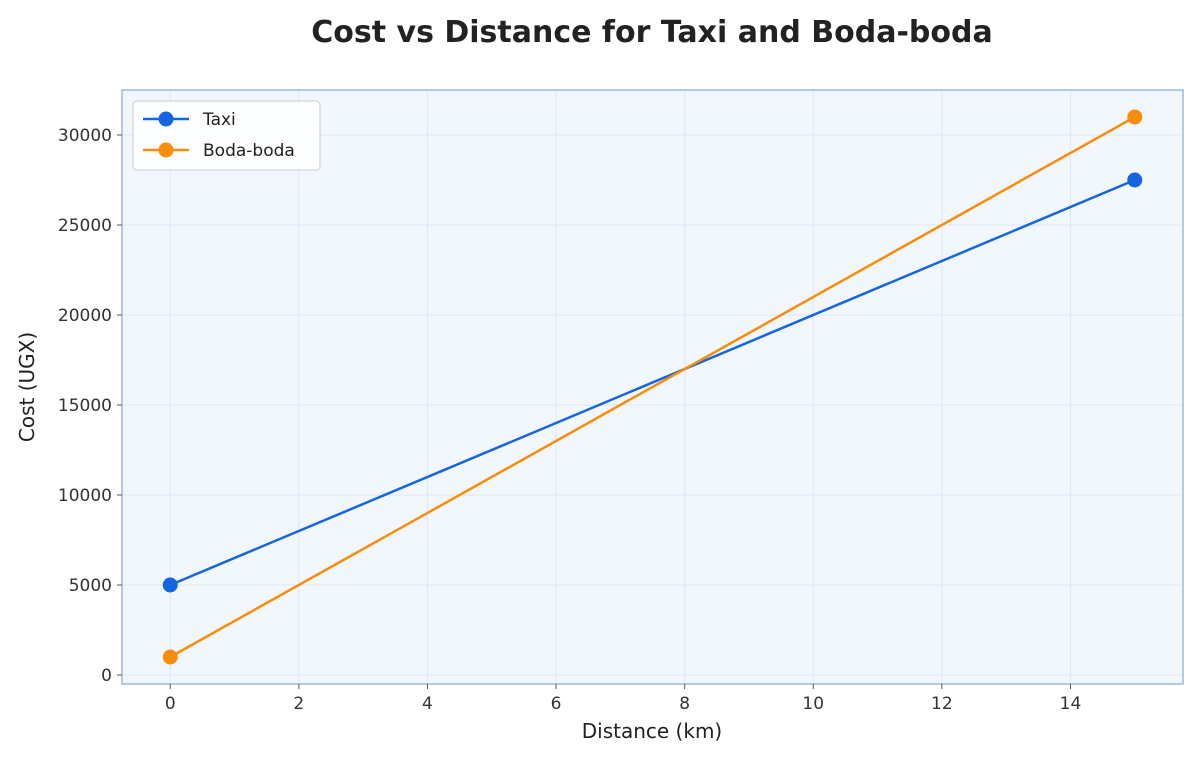  Describe the element at coordinates (556, 704) in the screenshot. I see `x-tick-label: 6` at that location.